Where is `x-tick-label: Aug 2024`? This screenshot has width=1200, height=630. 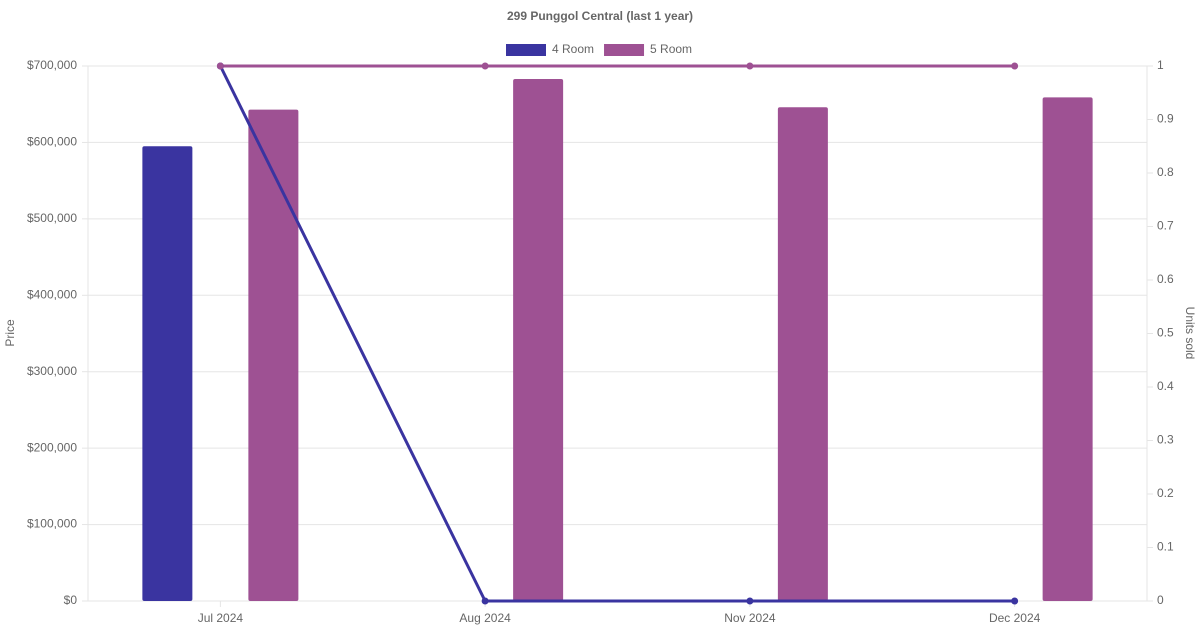 x-tick-label: Aug 2024 is located at coordinates (485, 618).